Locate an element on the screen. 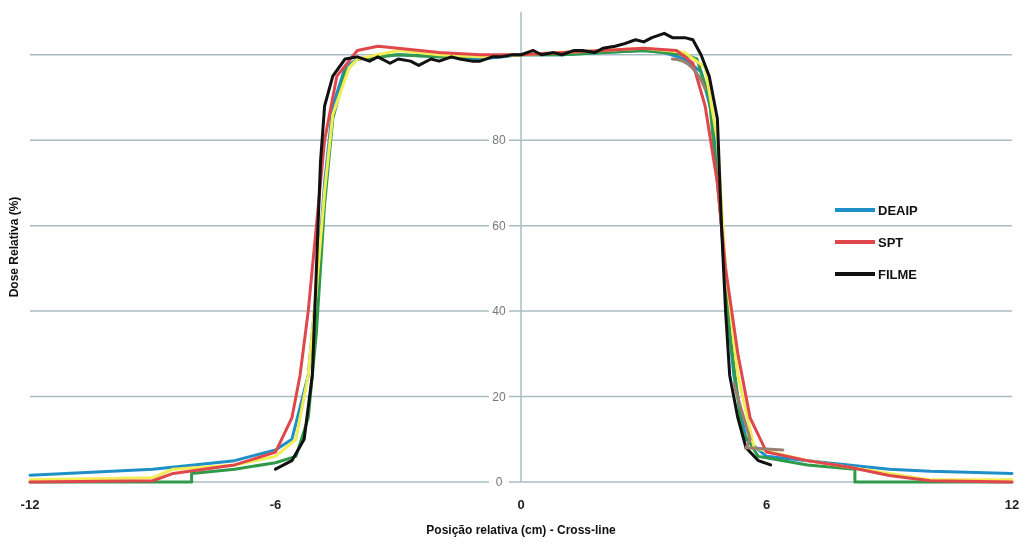 The width and height of the screenshot is (1028, 544). y-tick-label: 0 is located at coordinates (499, 482).